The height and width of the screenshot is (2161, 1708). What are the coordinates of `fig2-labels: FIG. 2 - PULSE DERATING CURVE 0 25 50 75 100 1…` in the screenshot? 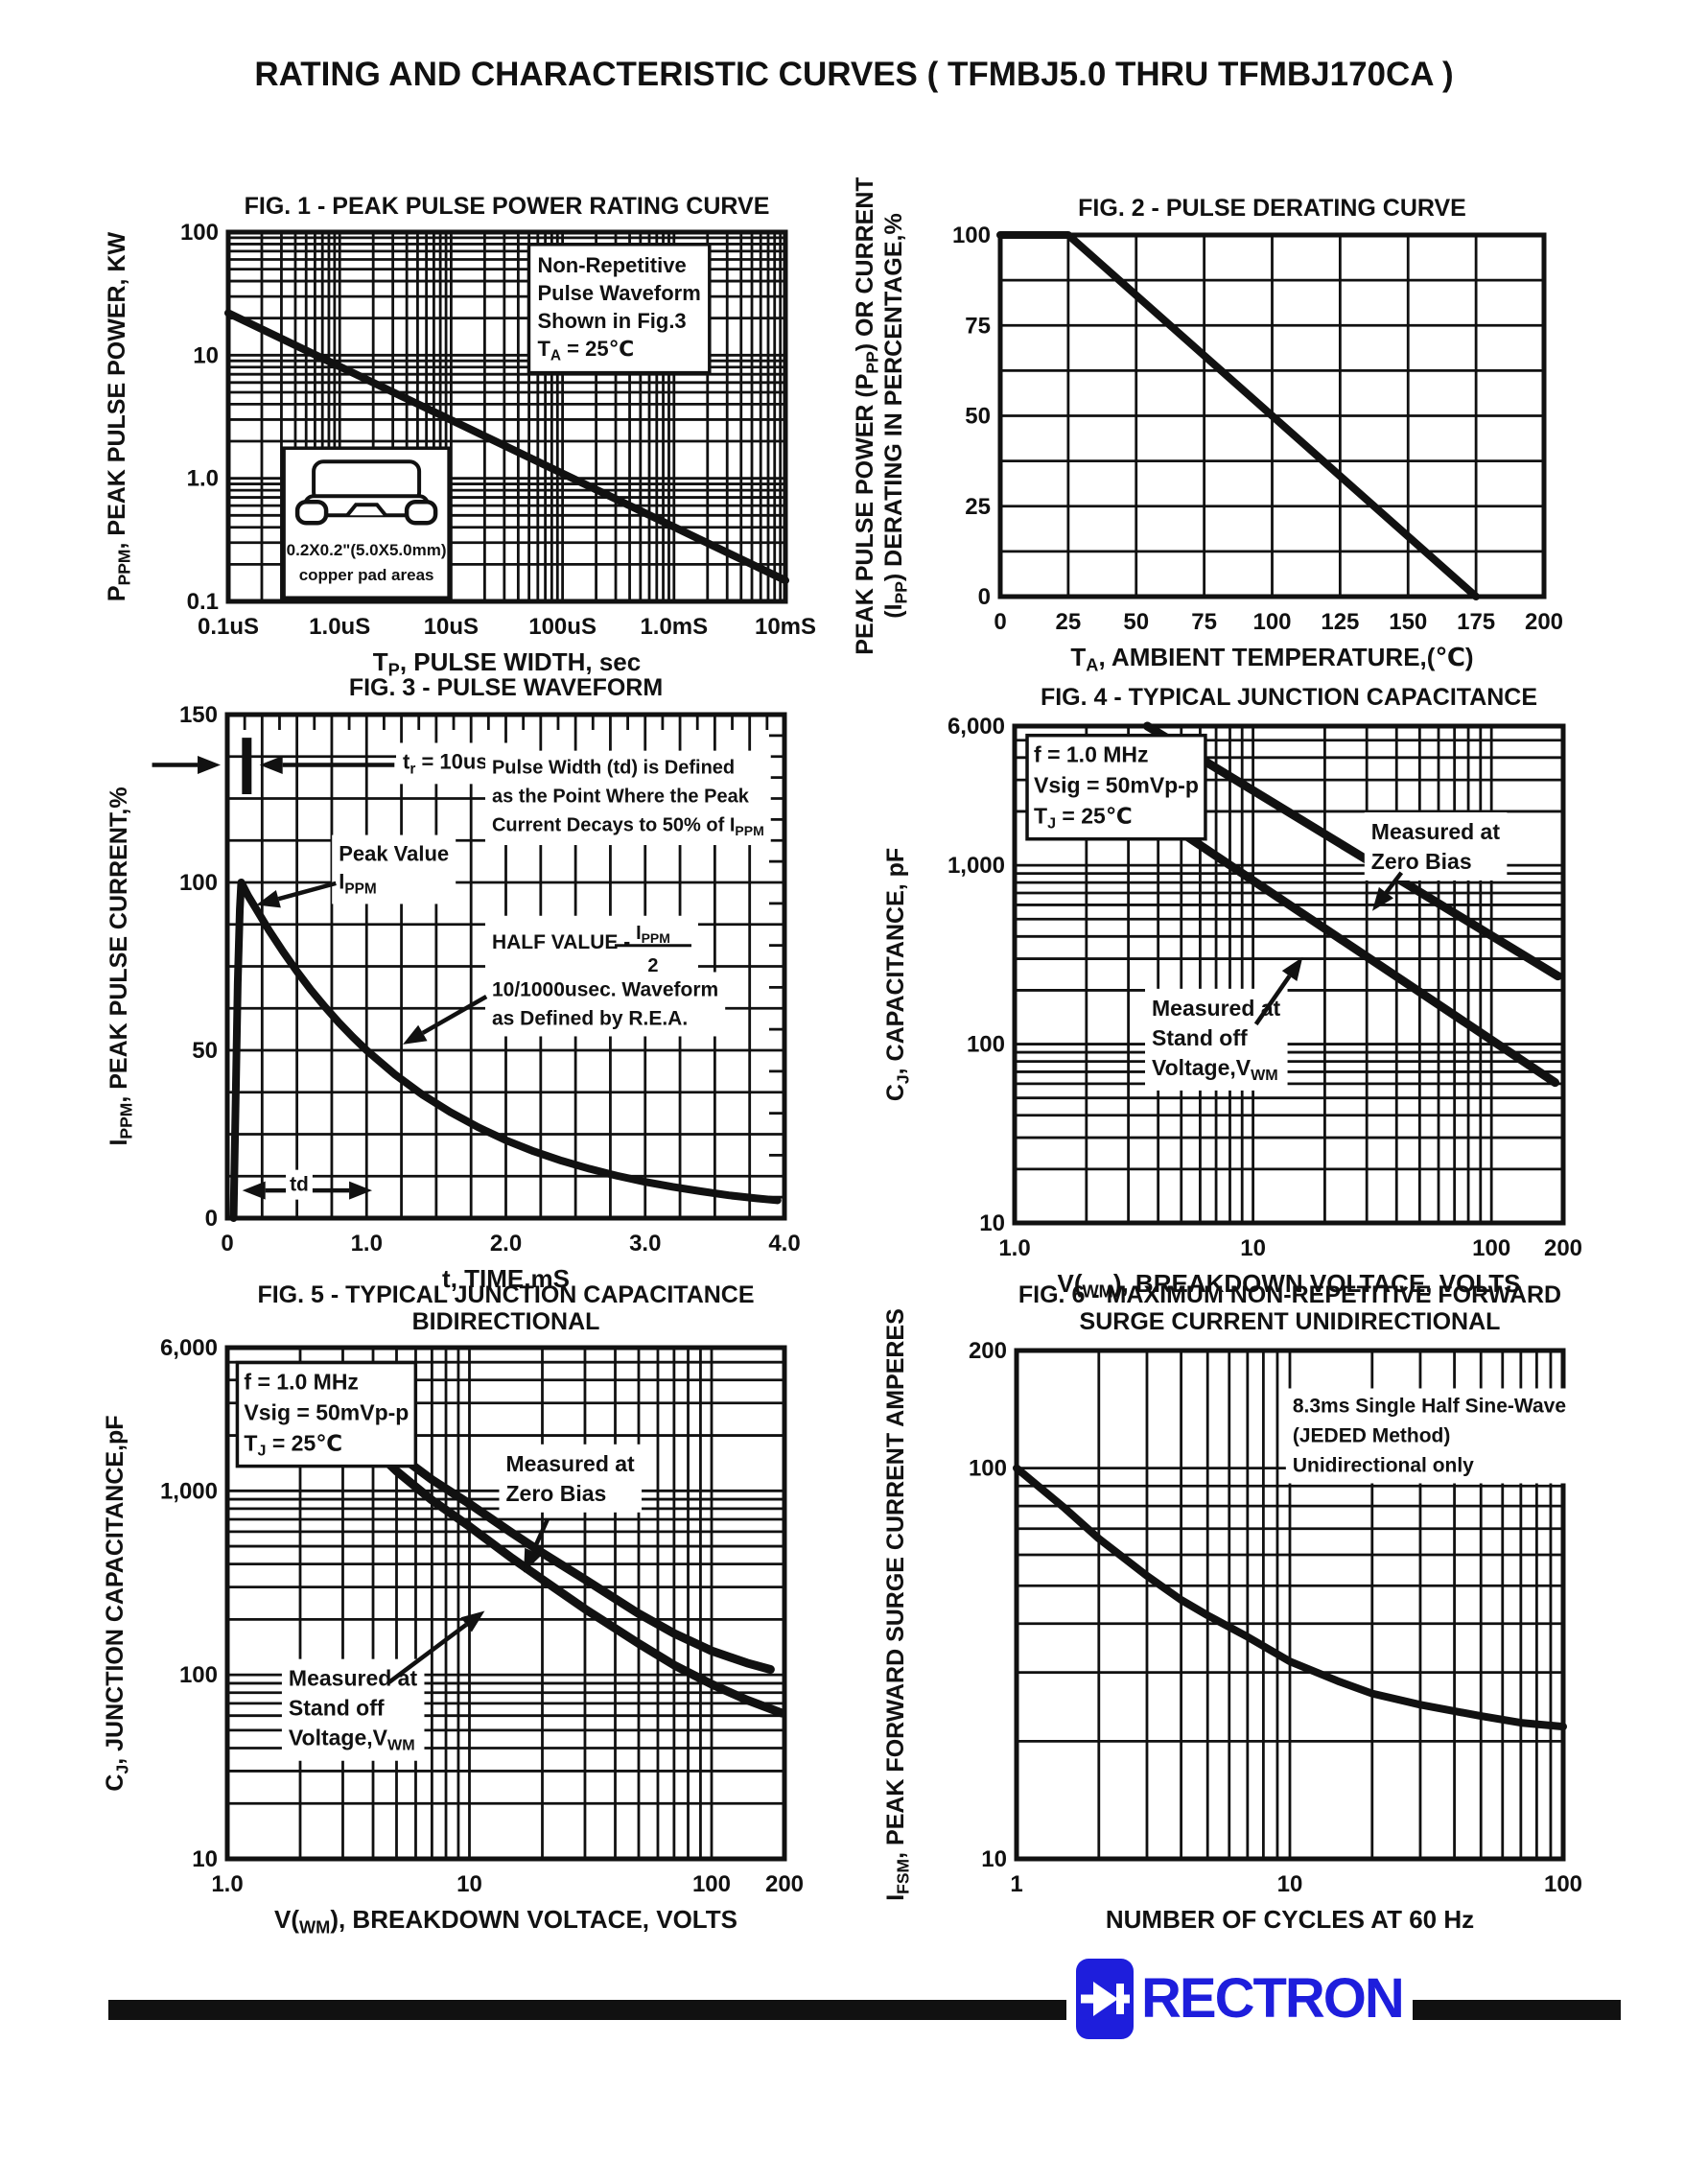 It's located at (1208, 426).